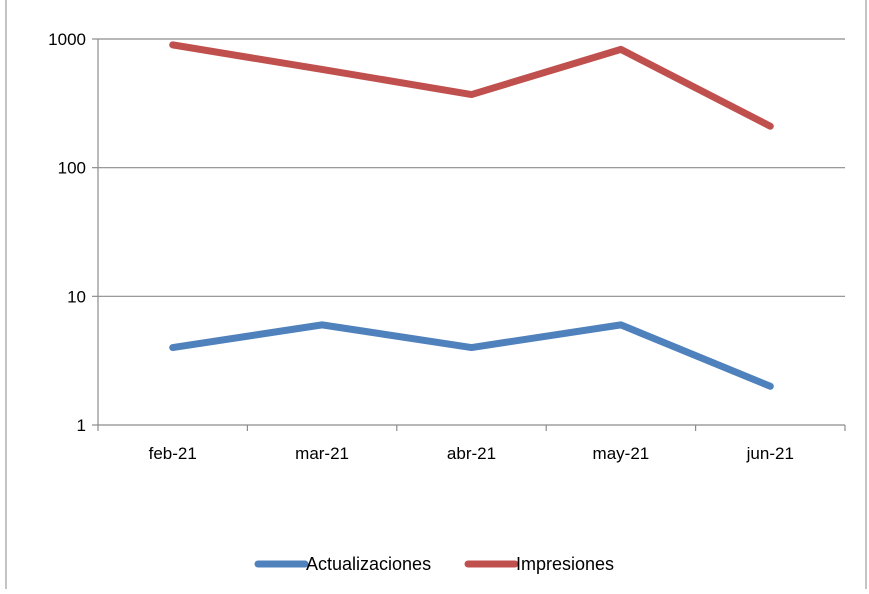 Image resolution: width=869 pixels, height=594 pixels. I want to click on legend: Actualizaciones Impresiones, so click(434, 564).